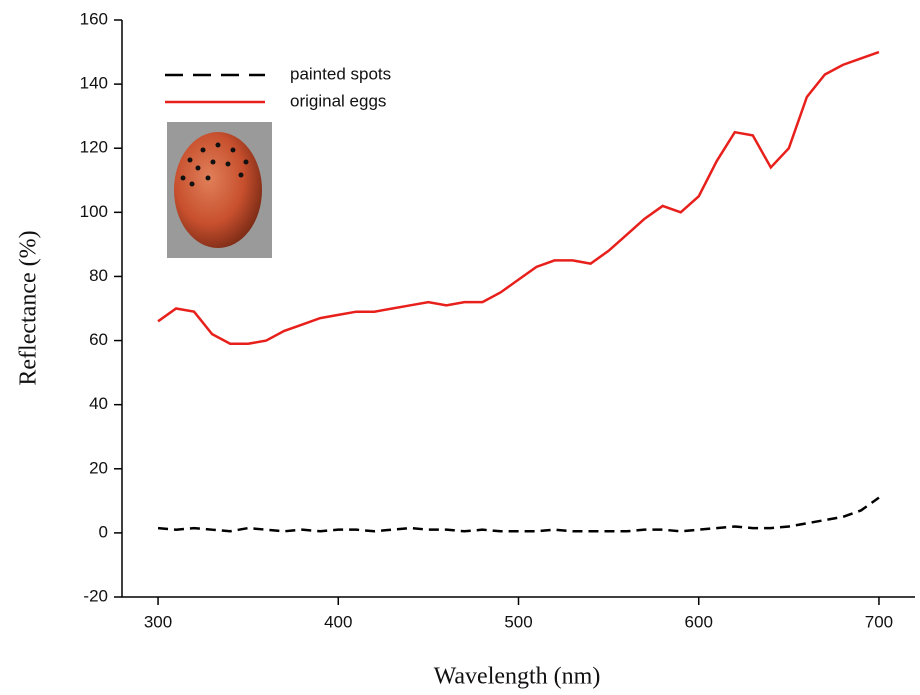  What do you see at coordinates (98, 467) in the screenshot?
I see `y-tick-label: 20` at bounding box center [98, 467].